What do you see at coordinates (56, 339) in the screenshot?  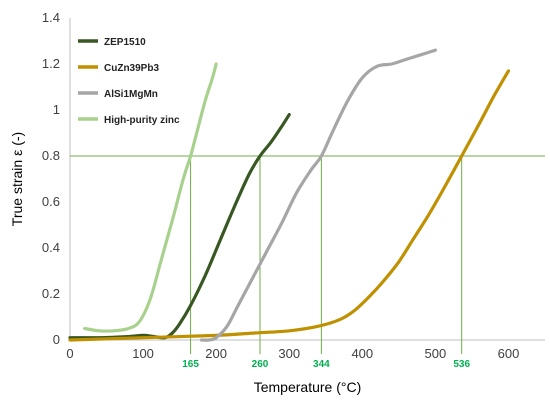 I see `y-tick-label: 0` at bounding box center [56, 339].